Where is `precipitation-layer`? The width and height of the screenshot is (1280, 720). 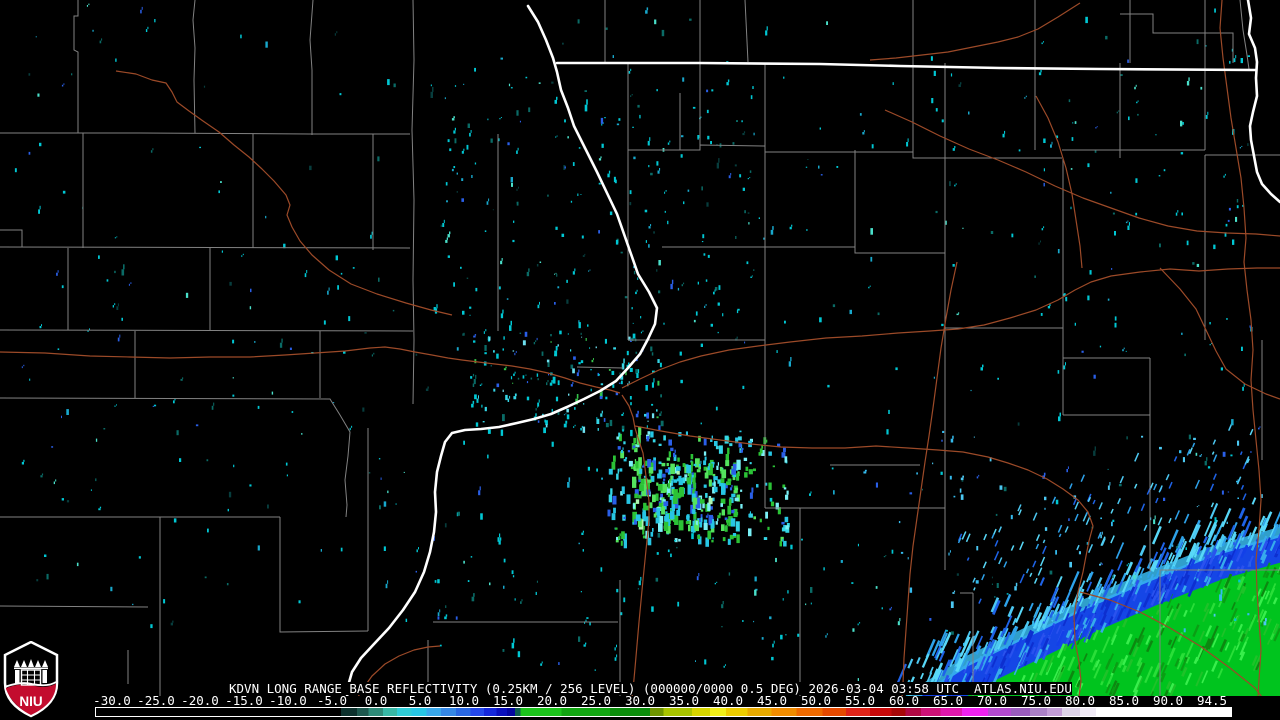
precipitation-layer is located at coordinates (1088, 570).